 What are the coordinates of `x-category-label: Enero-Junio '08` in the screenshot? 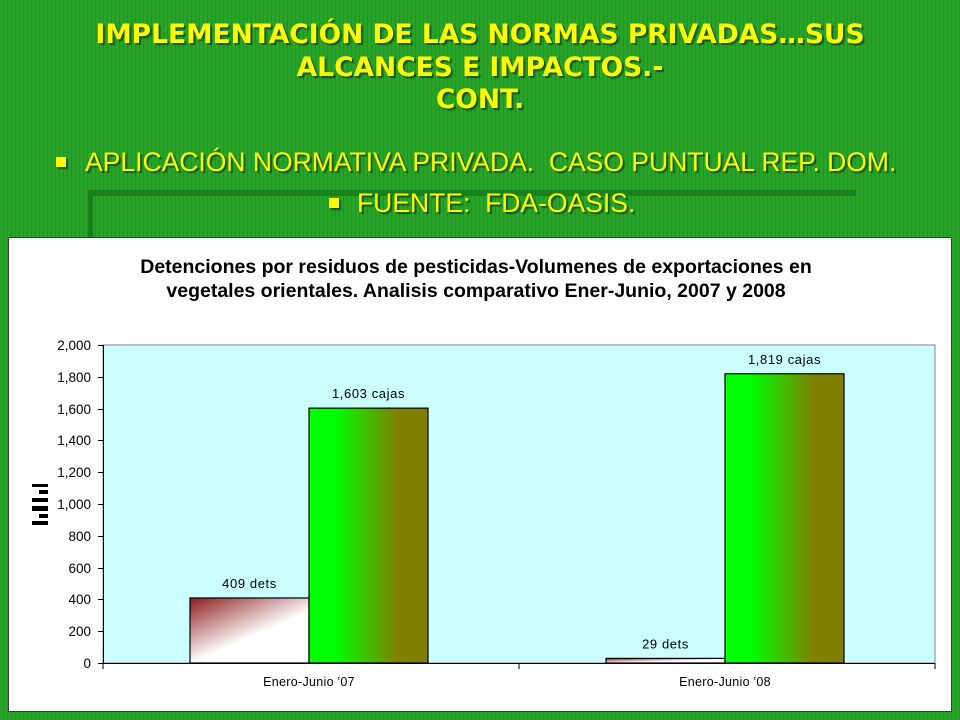 It's located at (725, 682).